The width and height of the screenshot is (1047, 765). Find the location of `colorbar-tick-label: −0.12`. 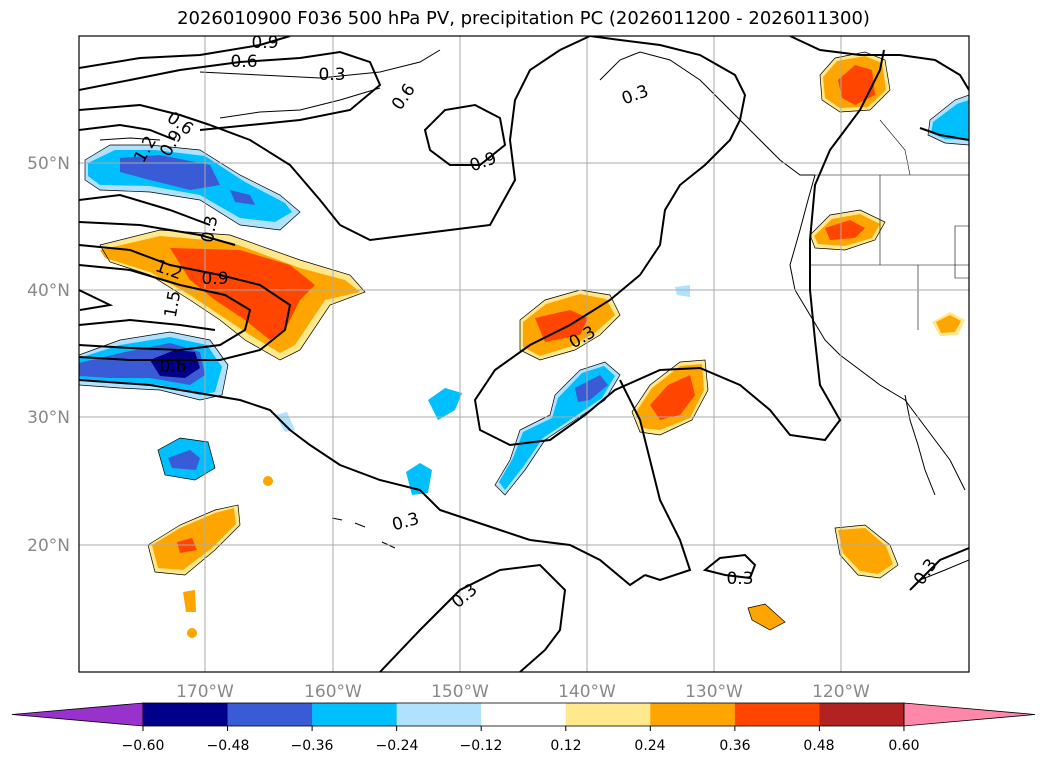

colorbar-tick-label: −0.12 is located at coordinates (481, 746).